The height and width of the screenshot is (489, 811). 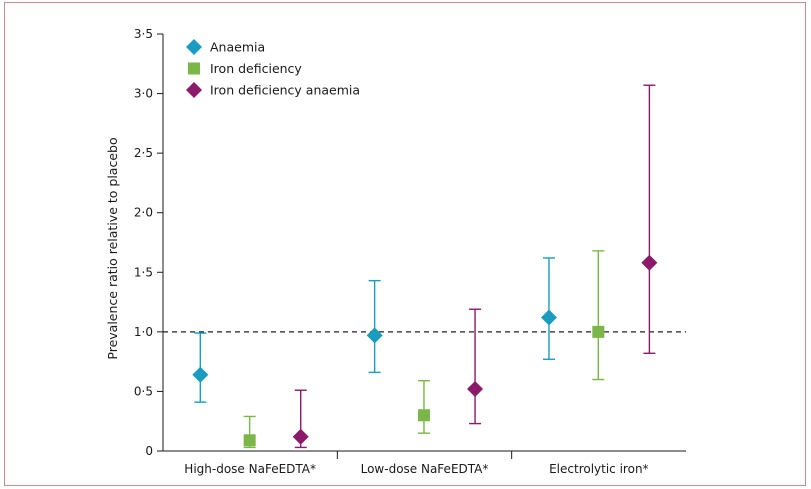 I want to click on y-tick-label: 0, so click(x=149, y=451).